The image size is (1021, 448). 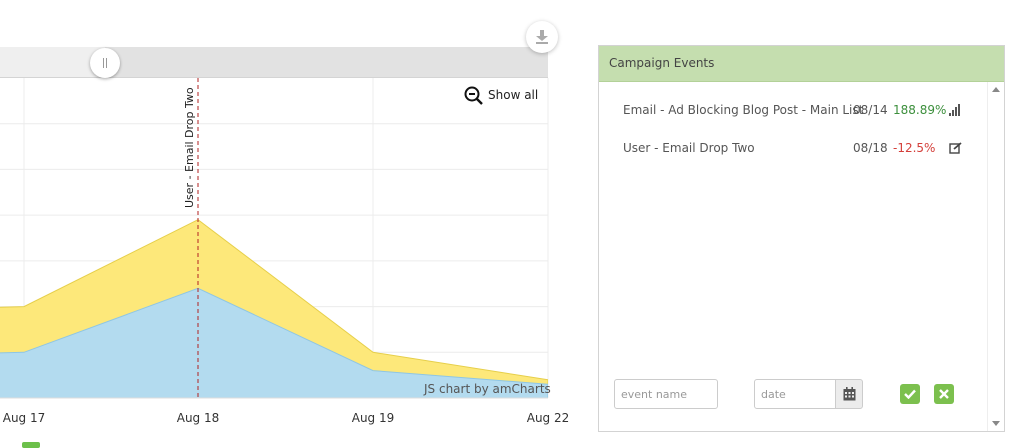 I want to click on cancel-button, so click(x=944, y=394).